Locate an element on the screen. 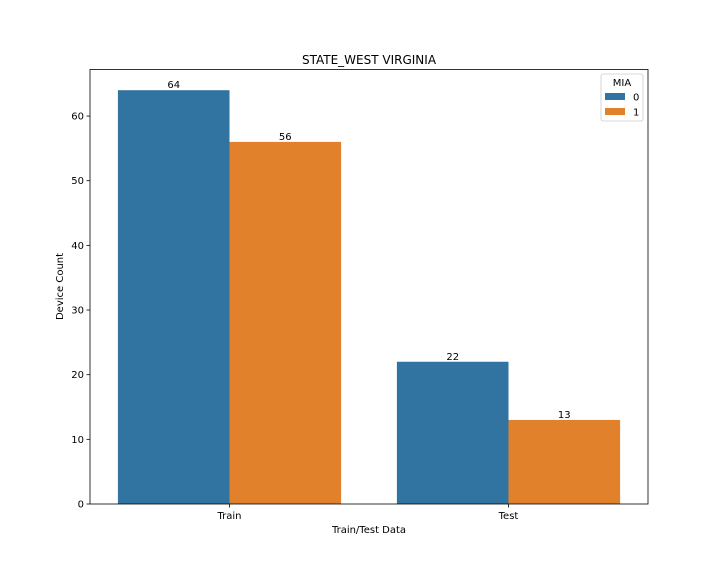 This screenshot has height=580, width=720. y-tick-label: 30 is located at coordinates (77, 311).